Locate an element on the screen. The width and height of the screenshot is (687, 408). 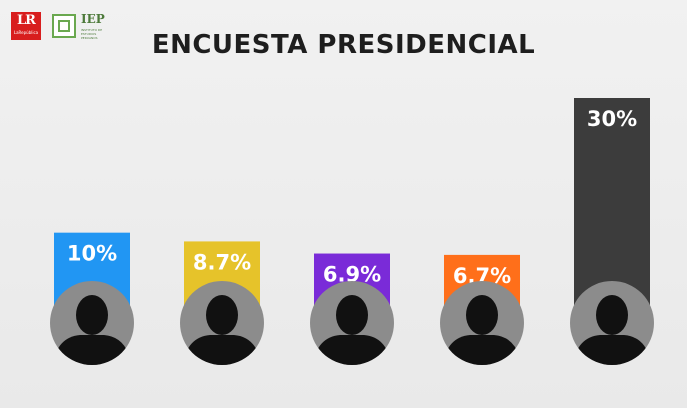
larepublica-logo: LR LaRepública is located at coordinates (26, 26).